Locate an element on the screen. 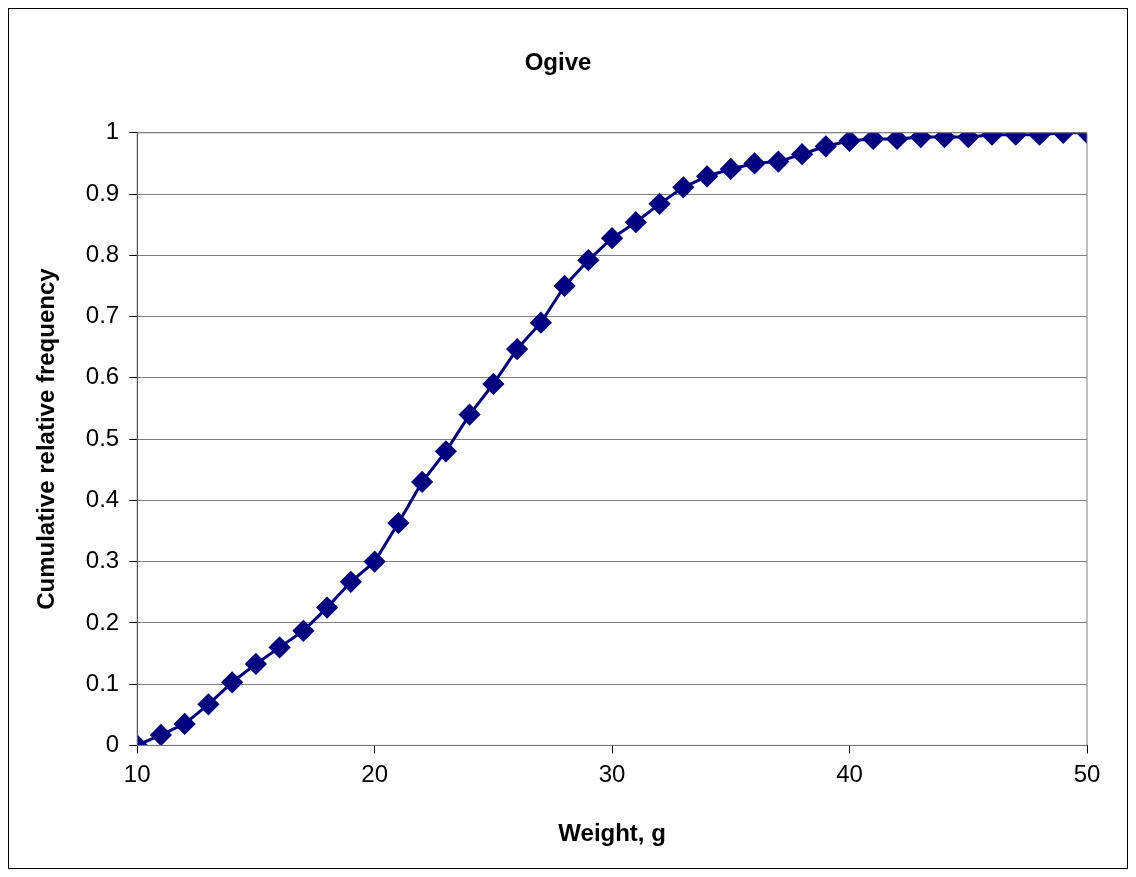 Image resolution: width=1136 pixels, height=877 pixels. x-tick-label: 20 is located at coordinates (374, 774).